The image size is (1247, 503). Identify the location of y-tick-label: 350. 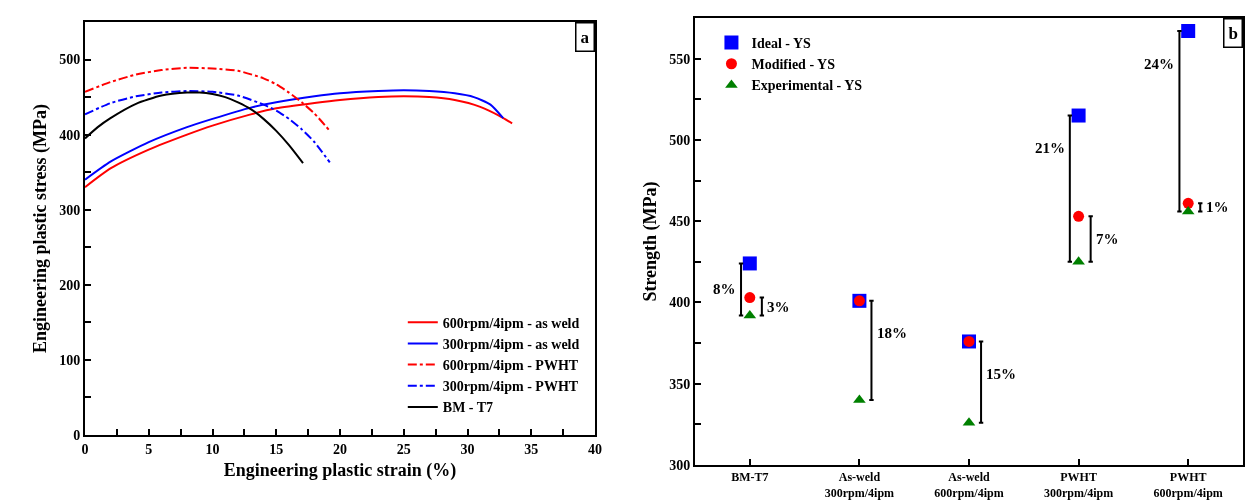
(680, 384).